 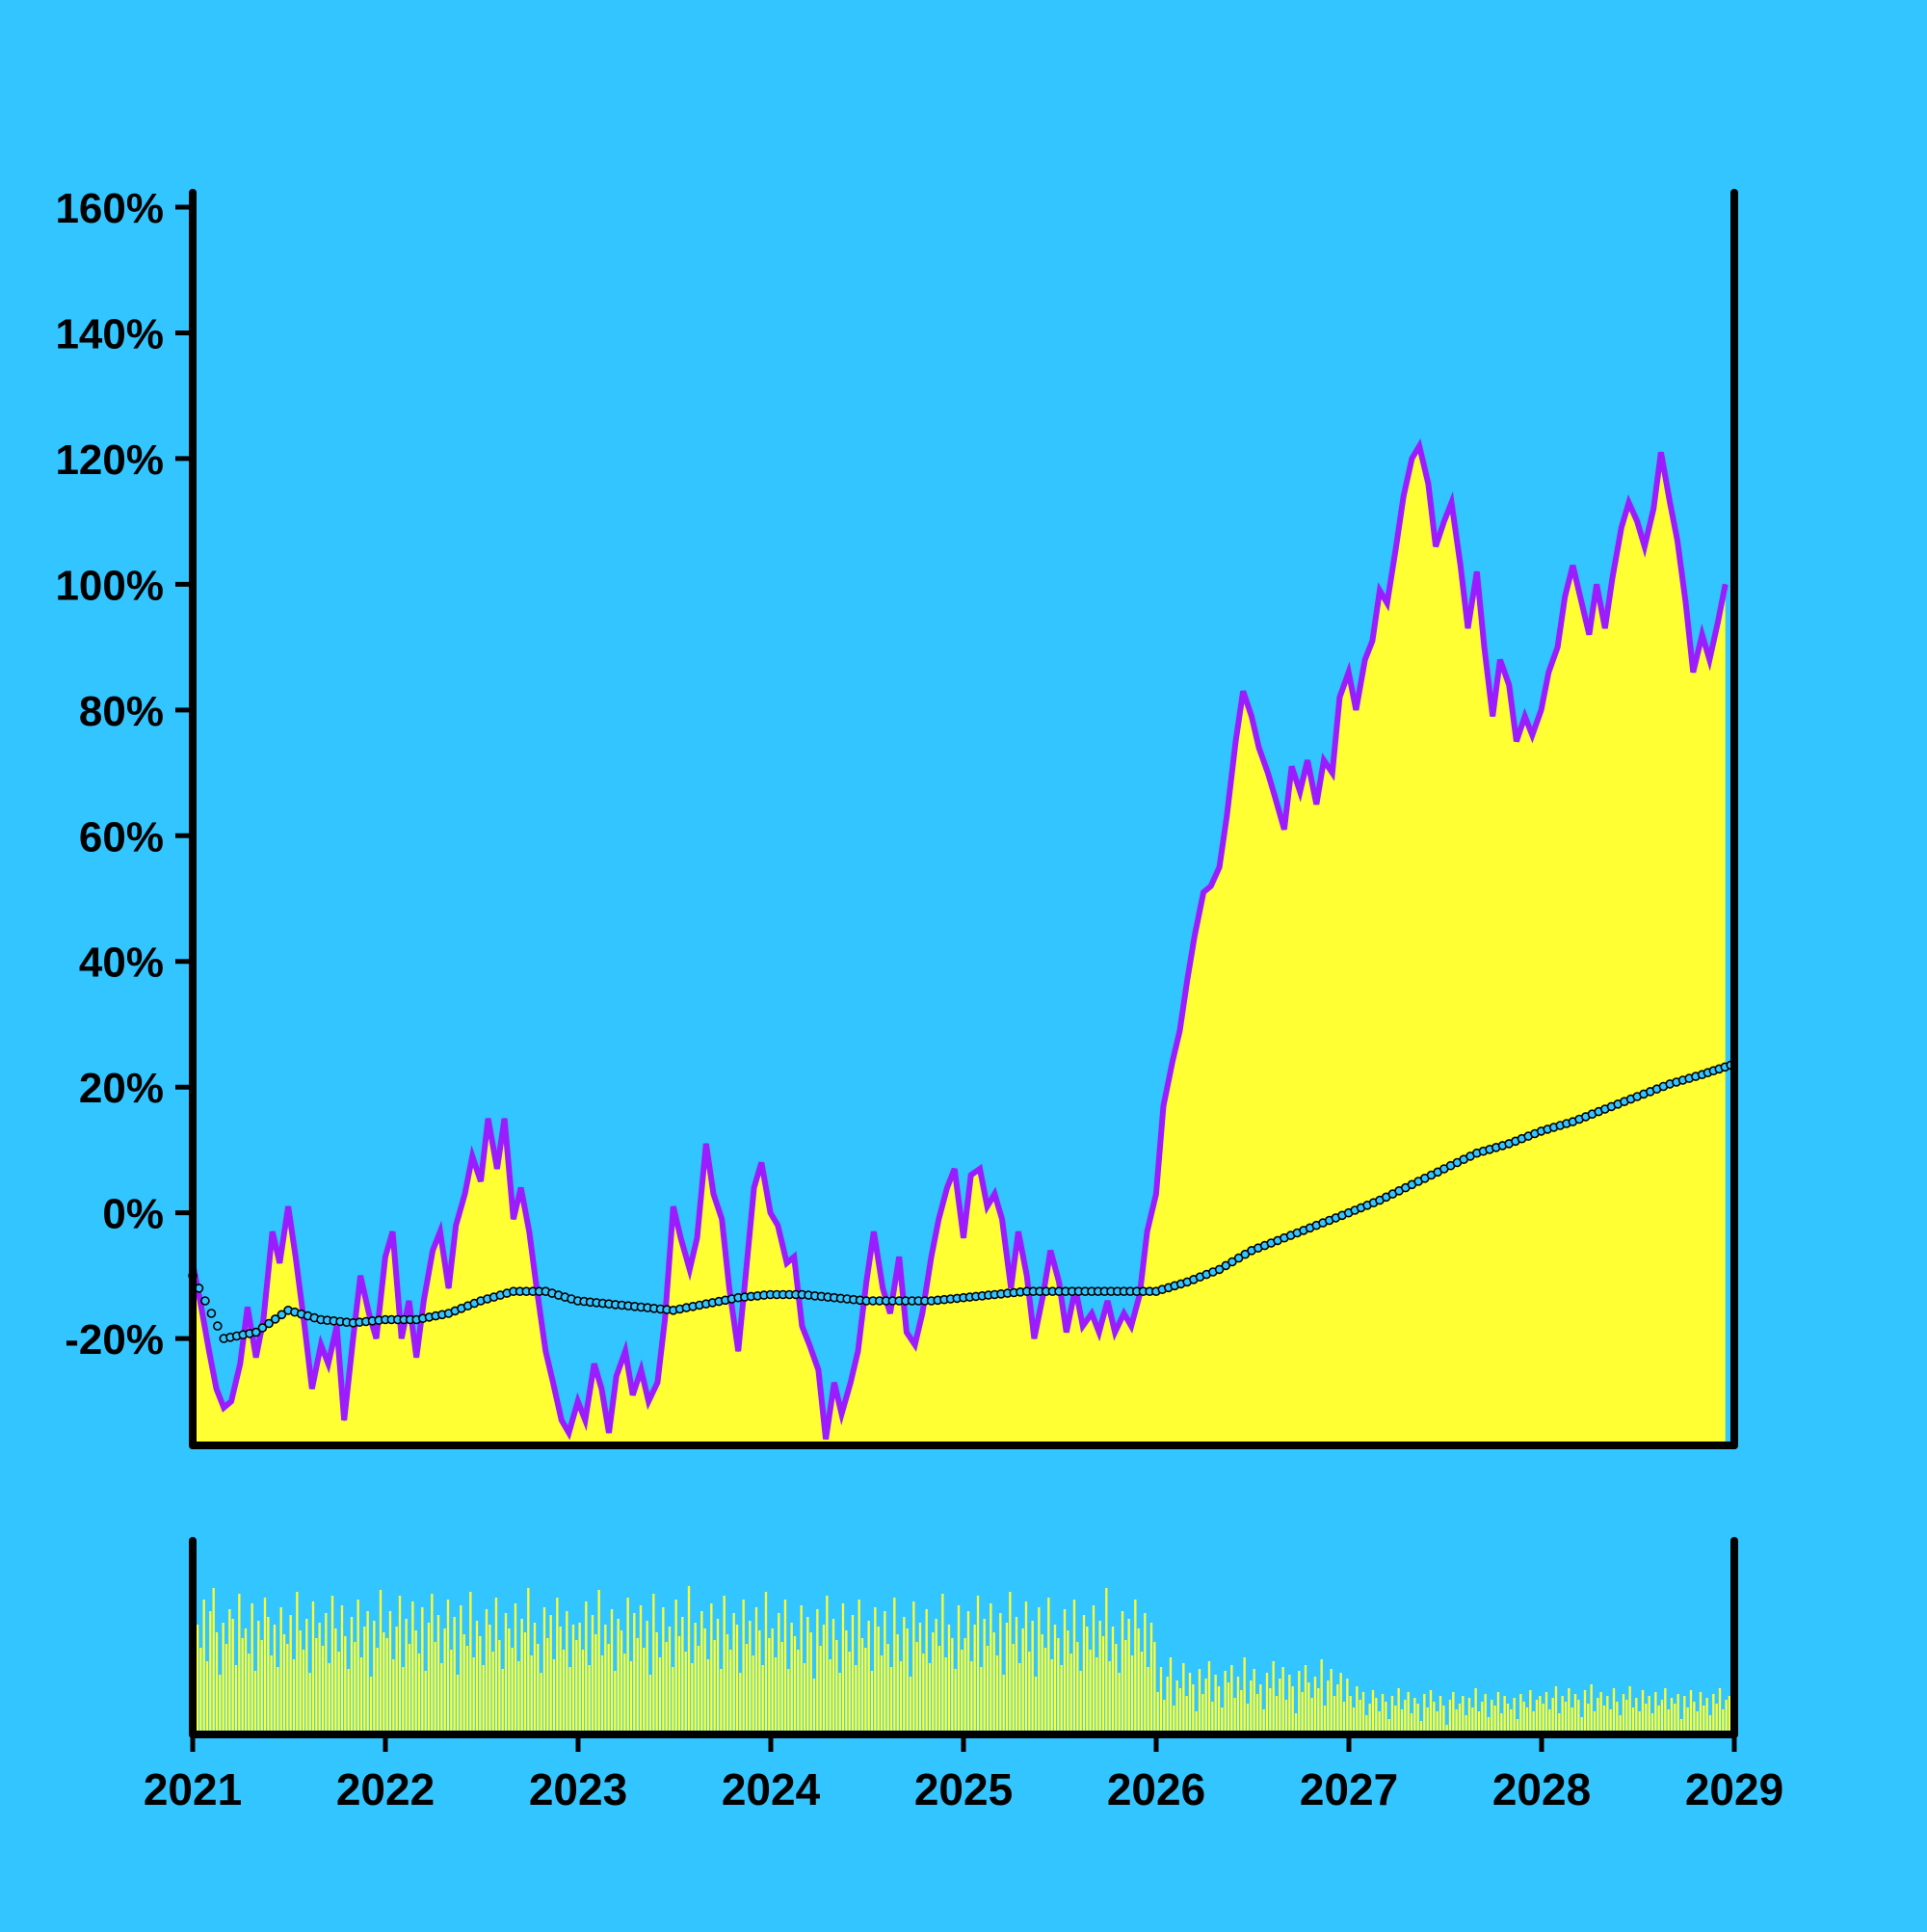 What do you see at coordinates (109, 460) in the screenshot?
I see `y-tick-label: 120%` at bounding box center [109, 460].